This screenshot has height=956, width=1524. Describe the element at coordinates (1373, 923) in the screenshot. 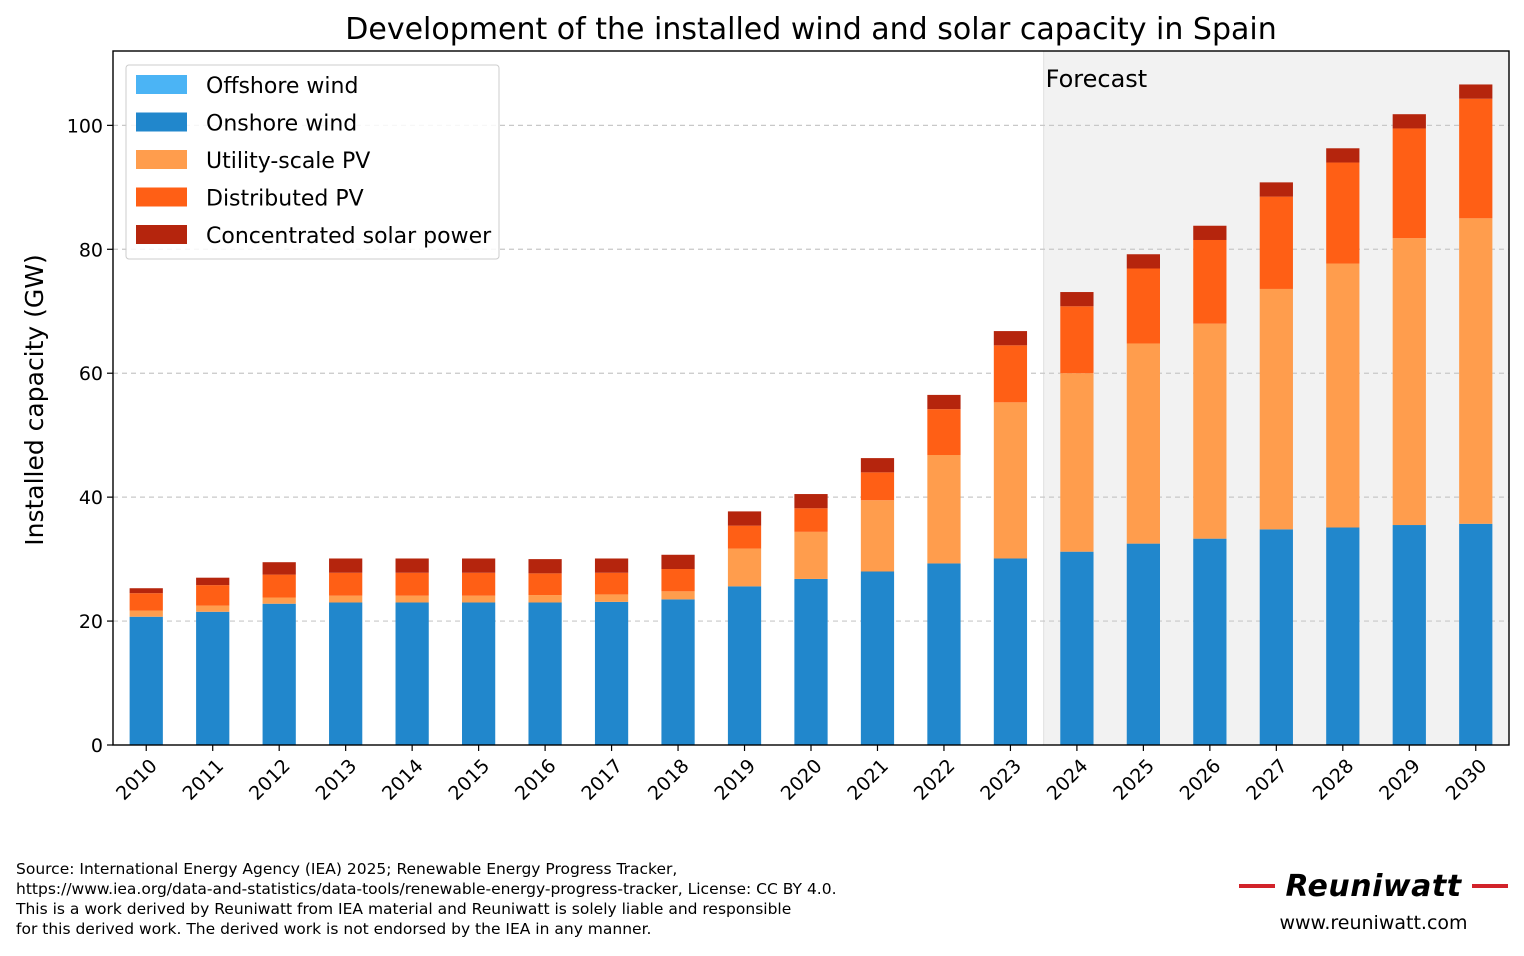

I see `brand-website: www.reuniwatt.com` at that location.